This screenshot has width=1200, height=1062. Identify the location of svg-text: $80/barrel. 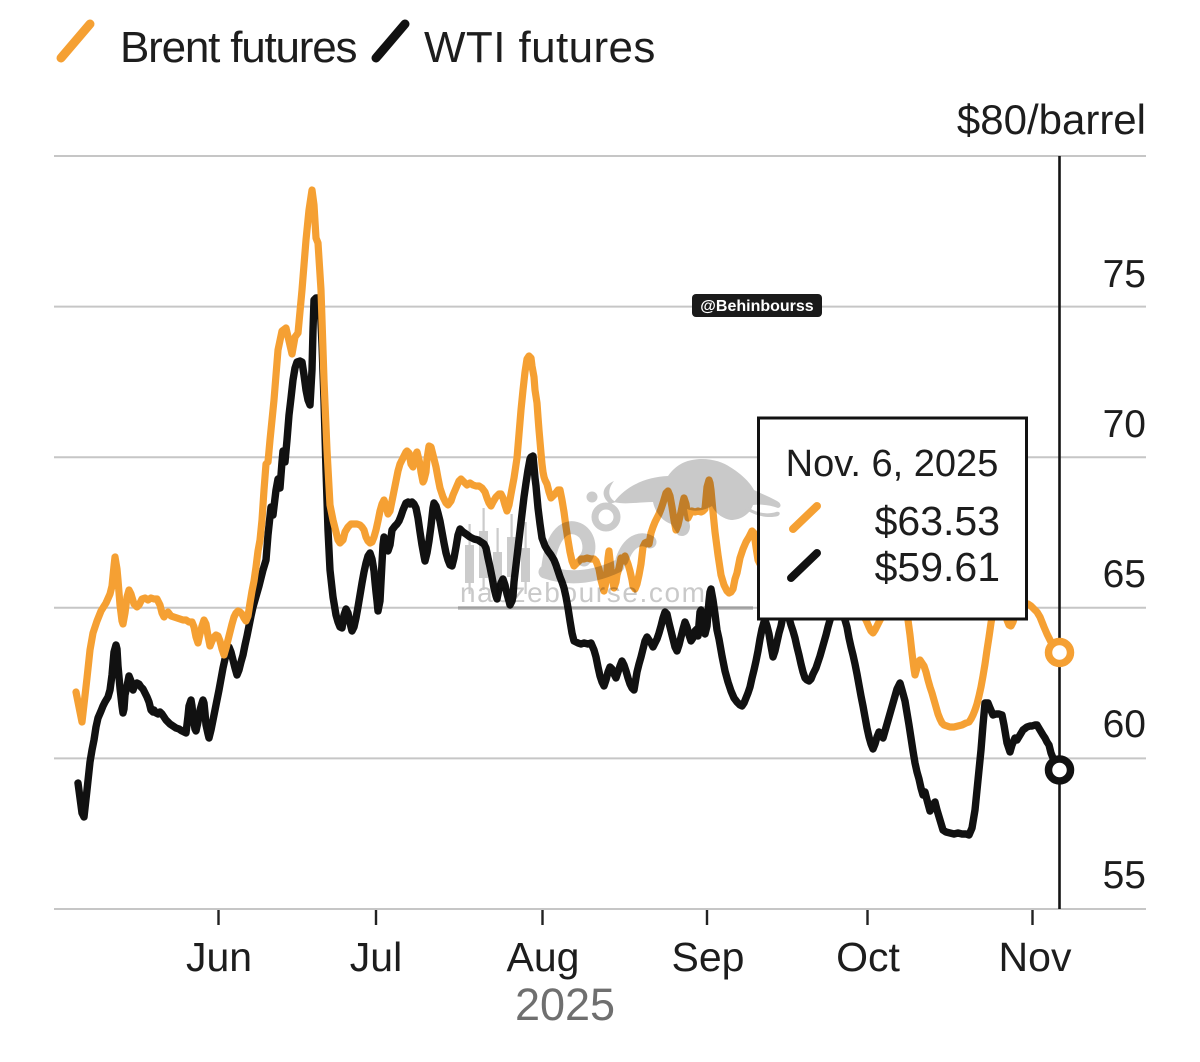
(1051, 119).